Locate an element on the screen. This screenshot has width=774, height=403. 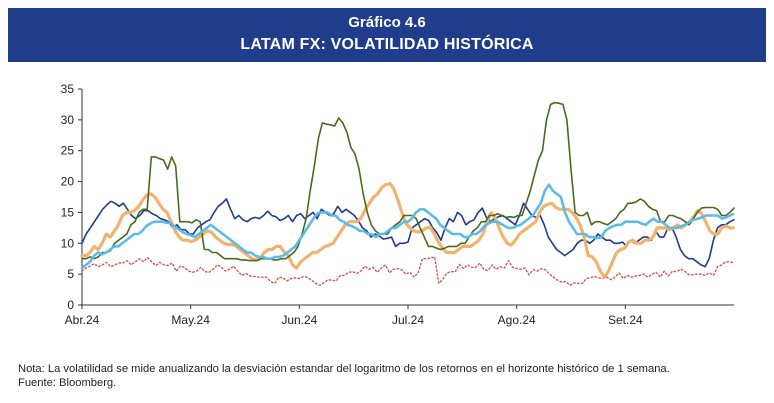
series-line-clp is located at coordinates (408, 233).